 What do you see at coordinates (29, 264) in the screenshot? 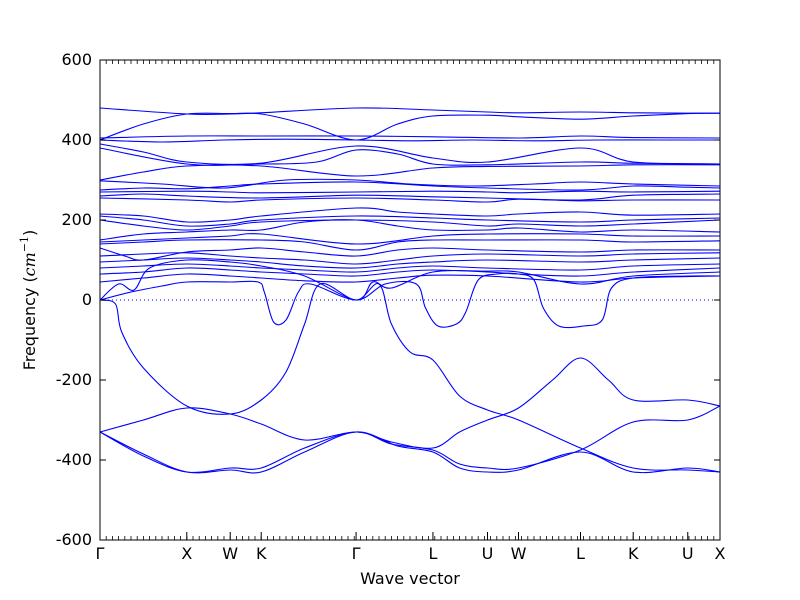
I see `y-axis-label-unit: cm` at bounding box center [29, 264].